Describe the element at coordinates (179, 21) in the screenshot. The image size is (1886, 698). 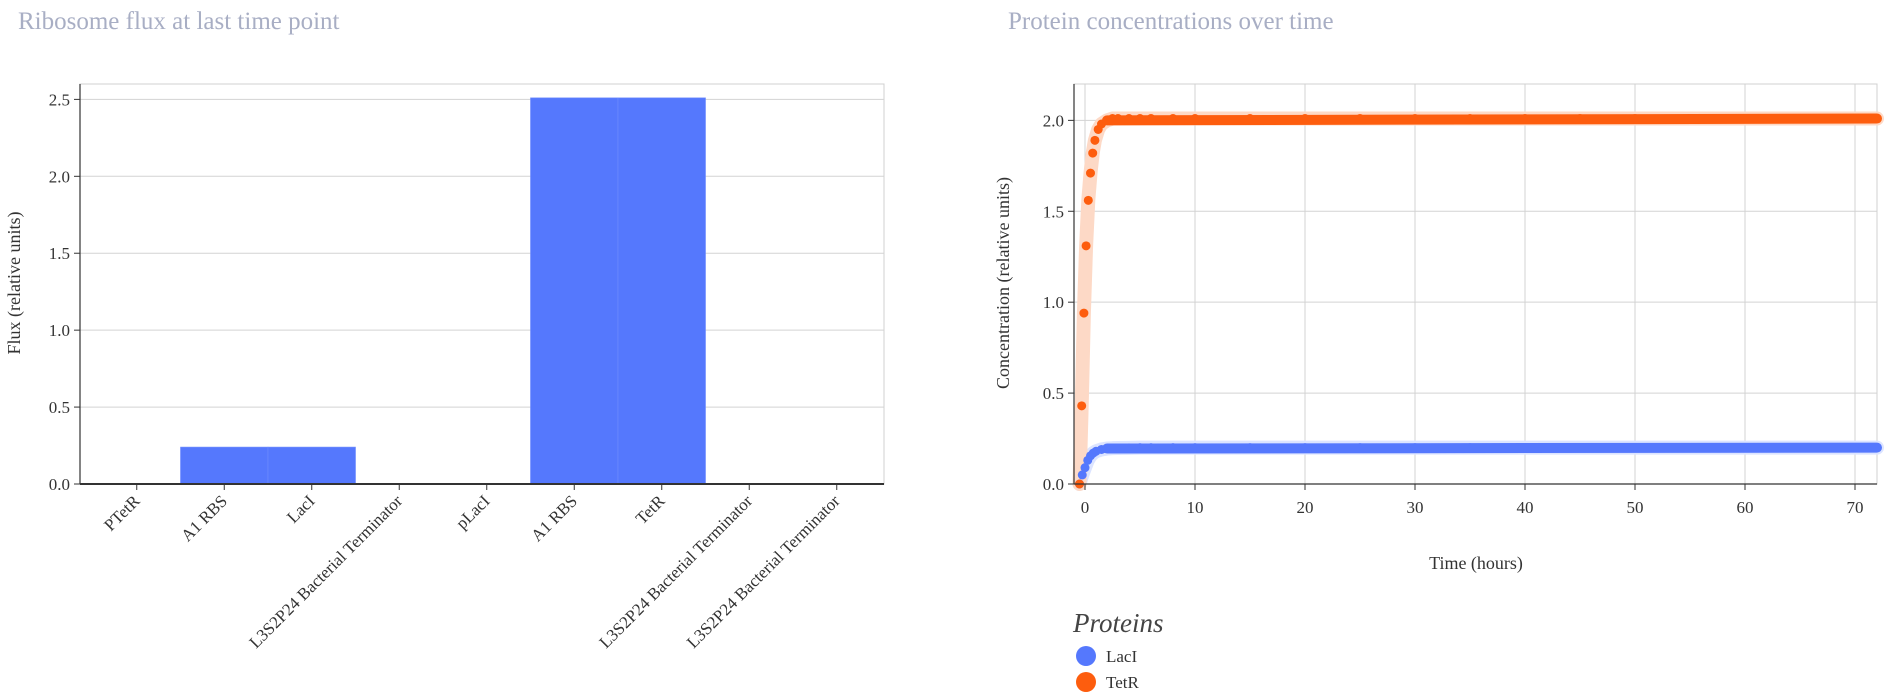
I see `flux-chart-title: Ribosome flux at last time point` at that location.